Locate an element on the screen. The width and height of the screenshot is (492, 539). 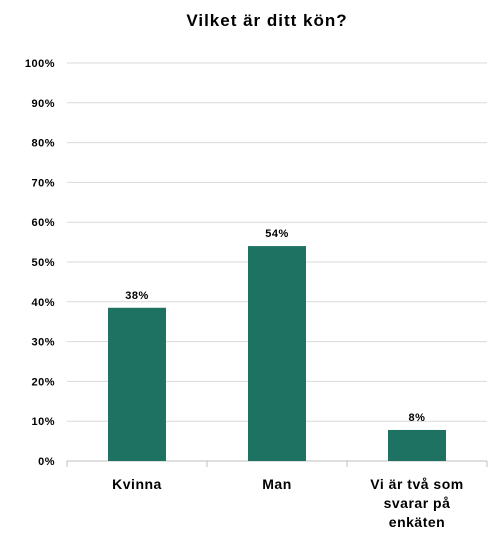
chart-title: Vilket är ditt kön? is located at coordinates (266, 20).